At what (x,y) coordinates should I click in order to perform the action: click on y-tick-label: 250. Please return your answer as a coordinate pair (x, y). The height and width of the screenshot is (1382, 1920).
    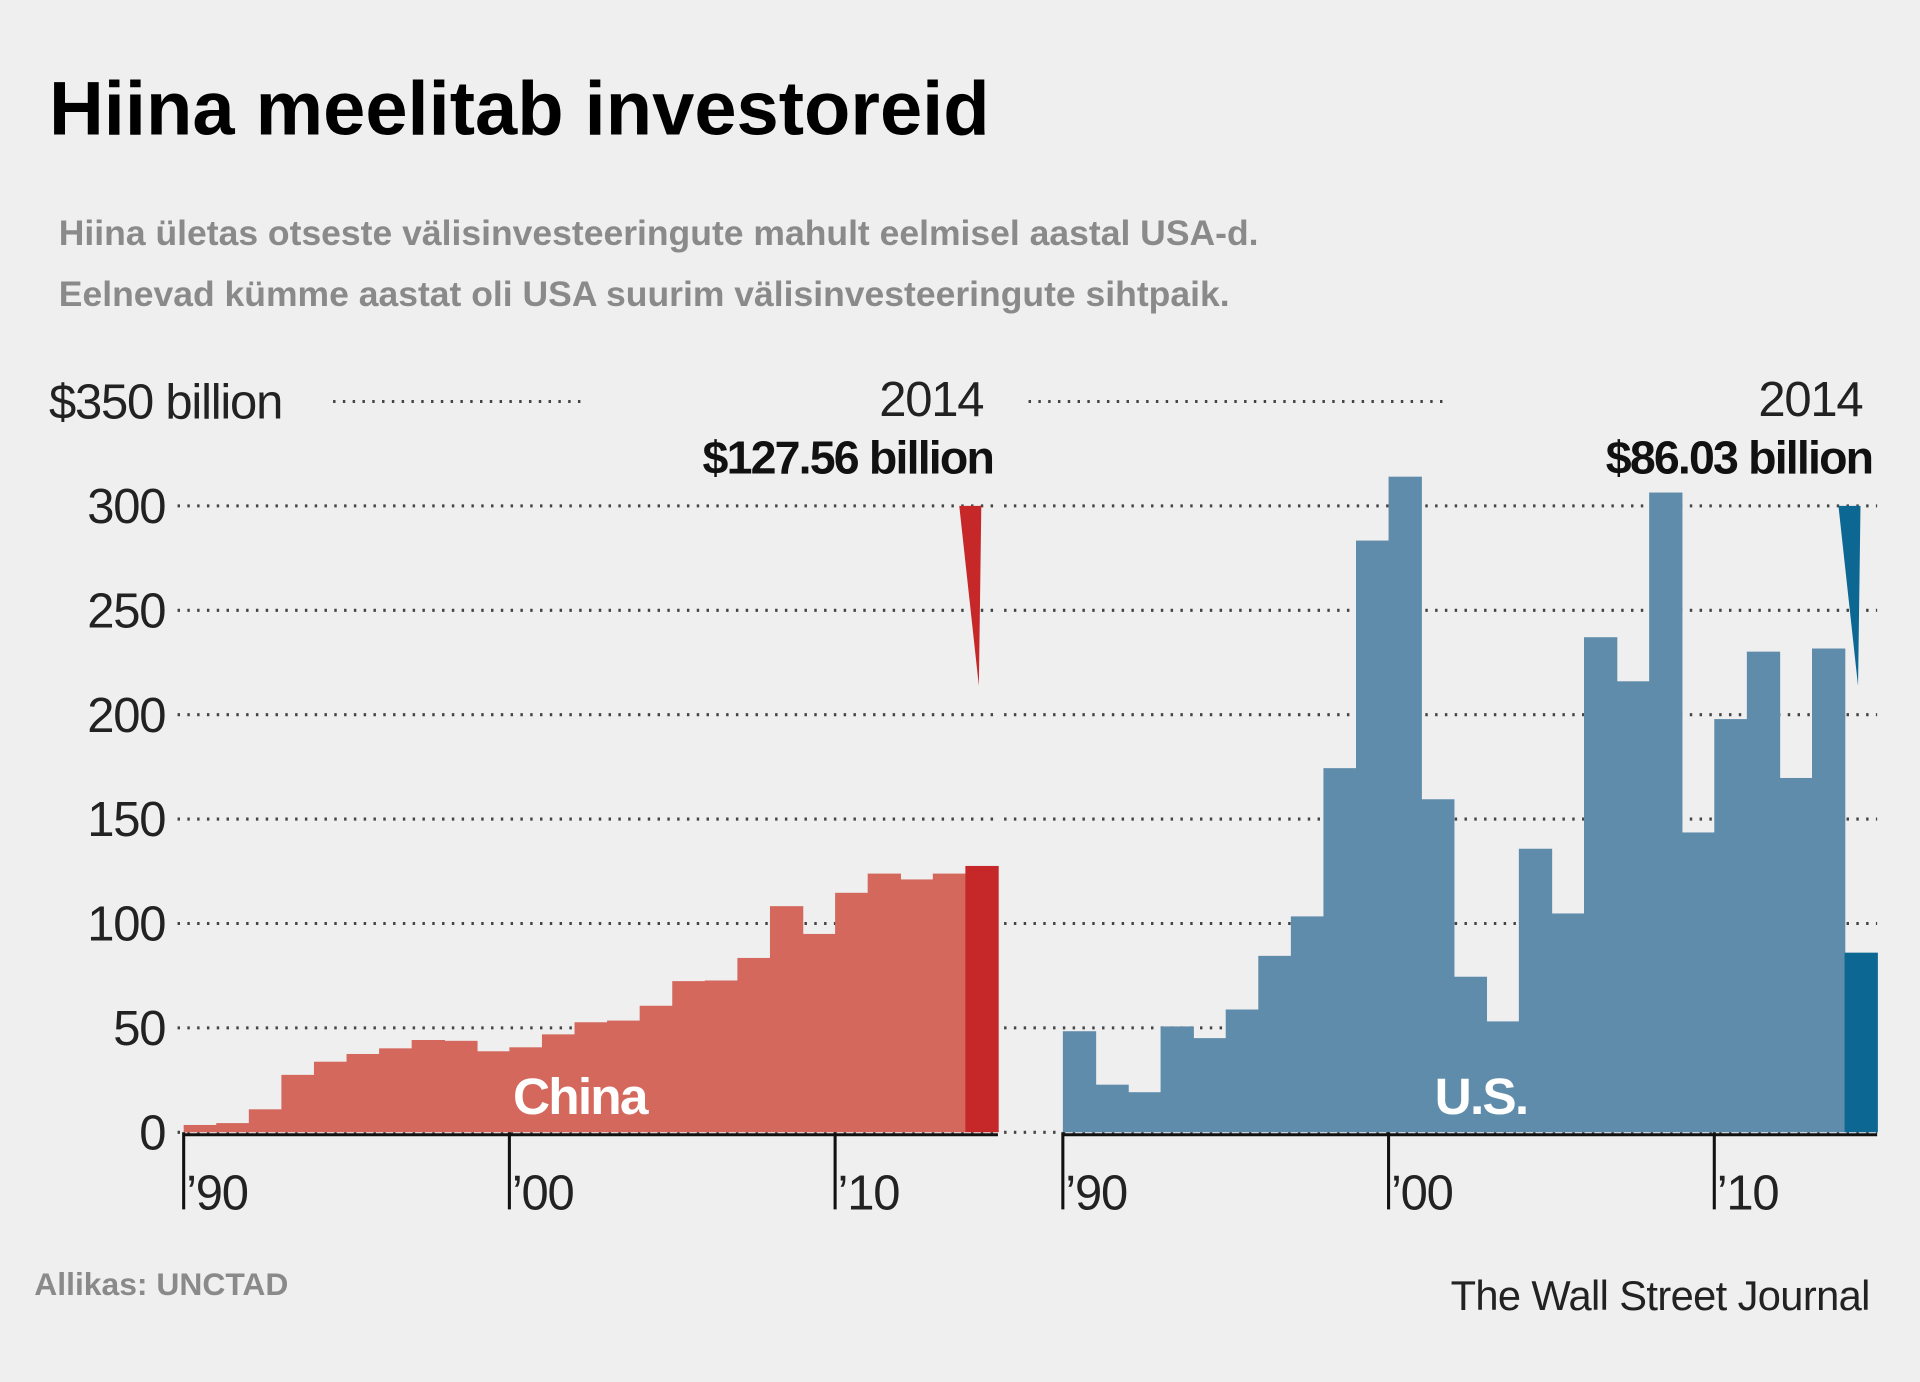
    Looking at the image, I should click on (126, 611).